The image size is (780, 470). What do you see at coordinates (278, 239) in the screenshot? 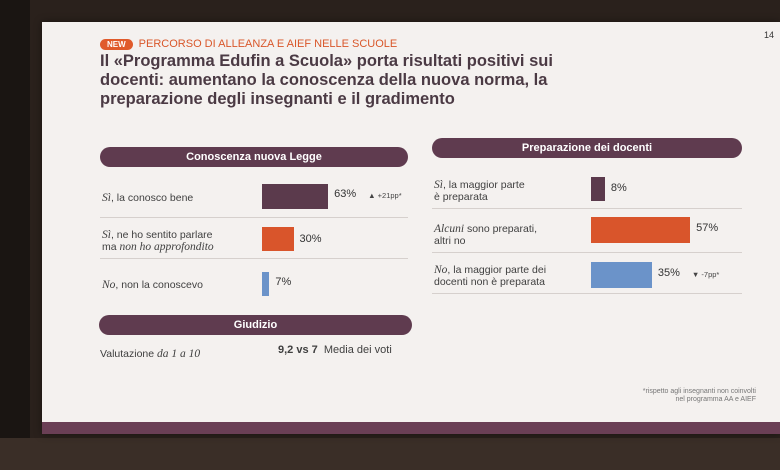
I see `left-row-2-bar` at bounding box center [278, 239].